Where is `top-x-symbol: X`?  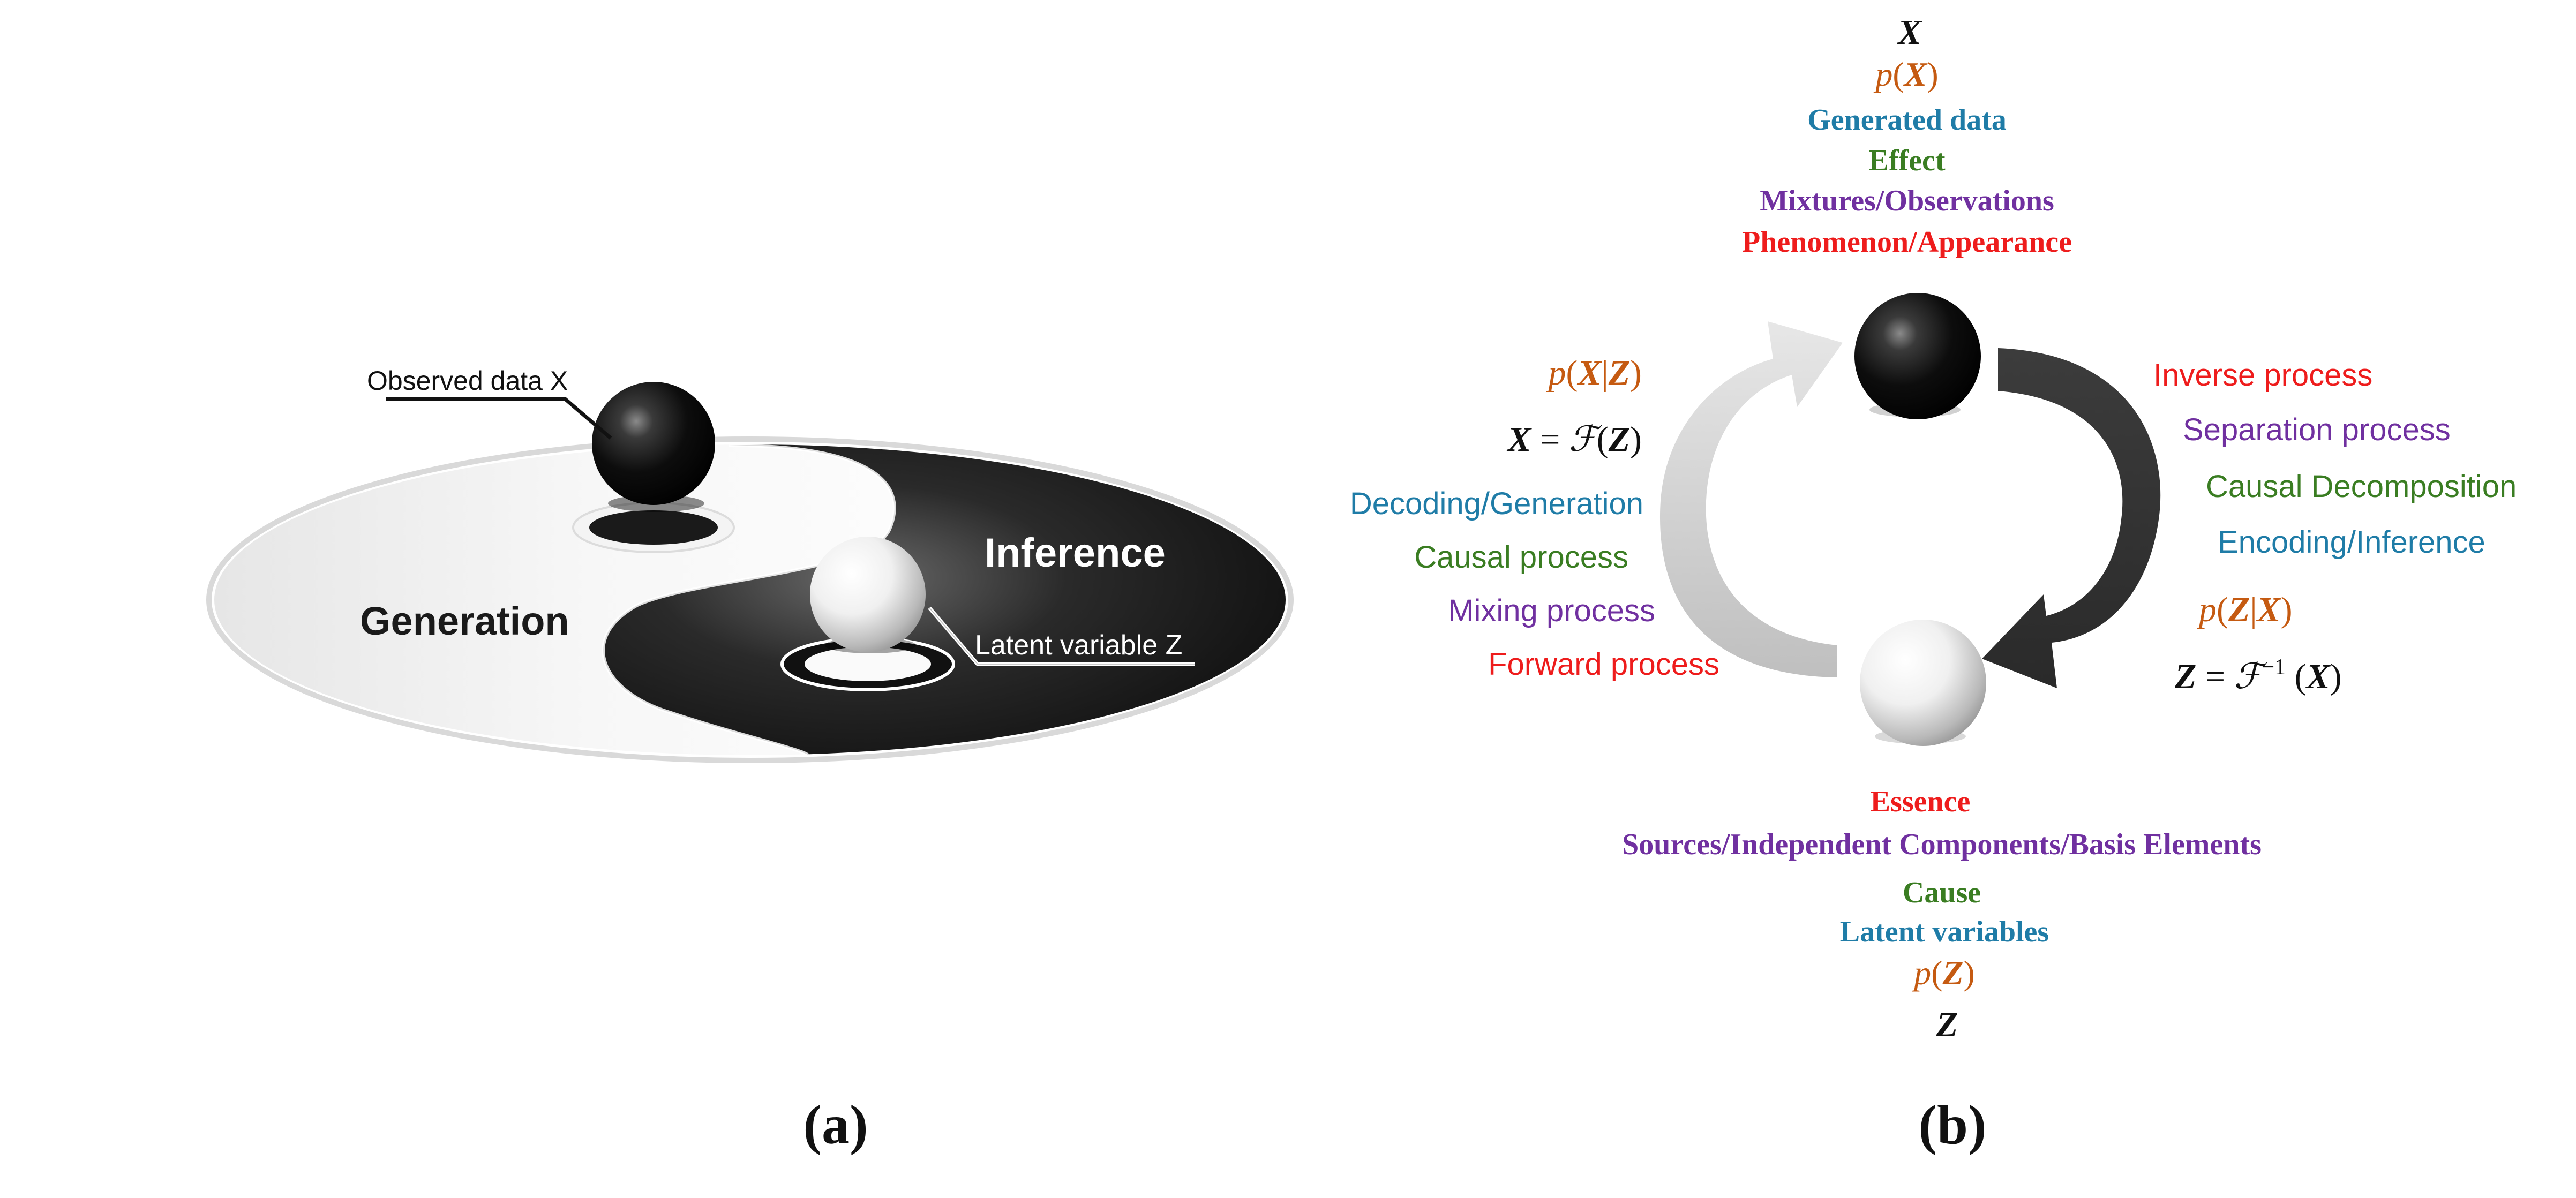 top-x-symbol: X is located at coordinates (1909, 32).